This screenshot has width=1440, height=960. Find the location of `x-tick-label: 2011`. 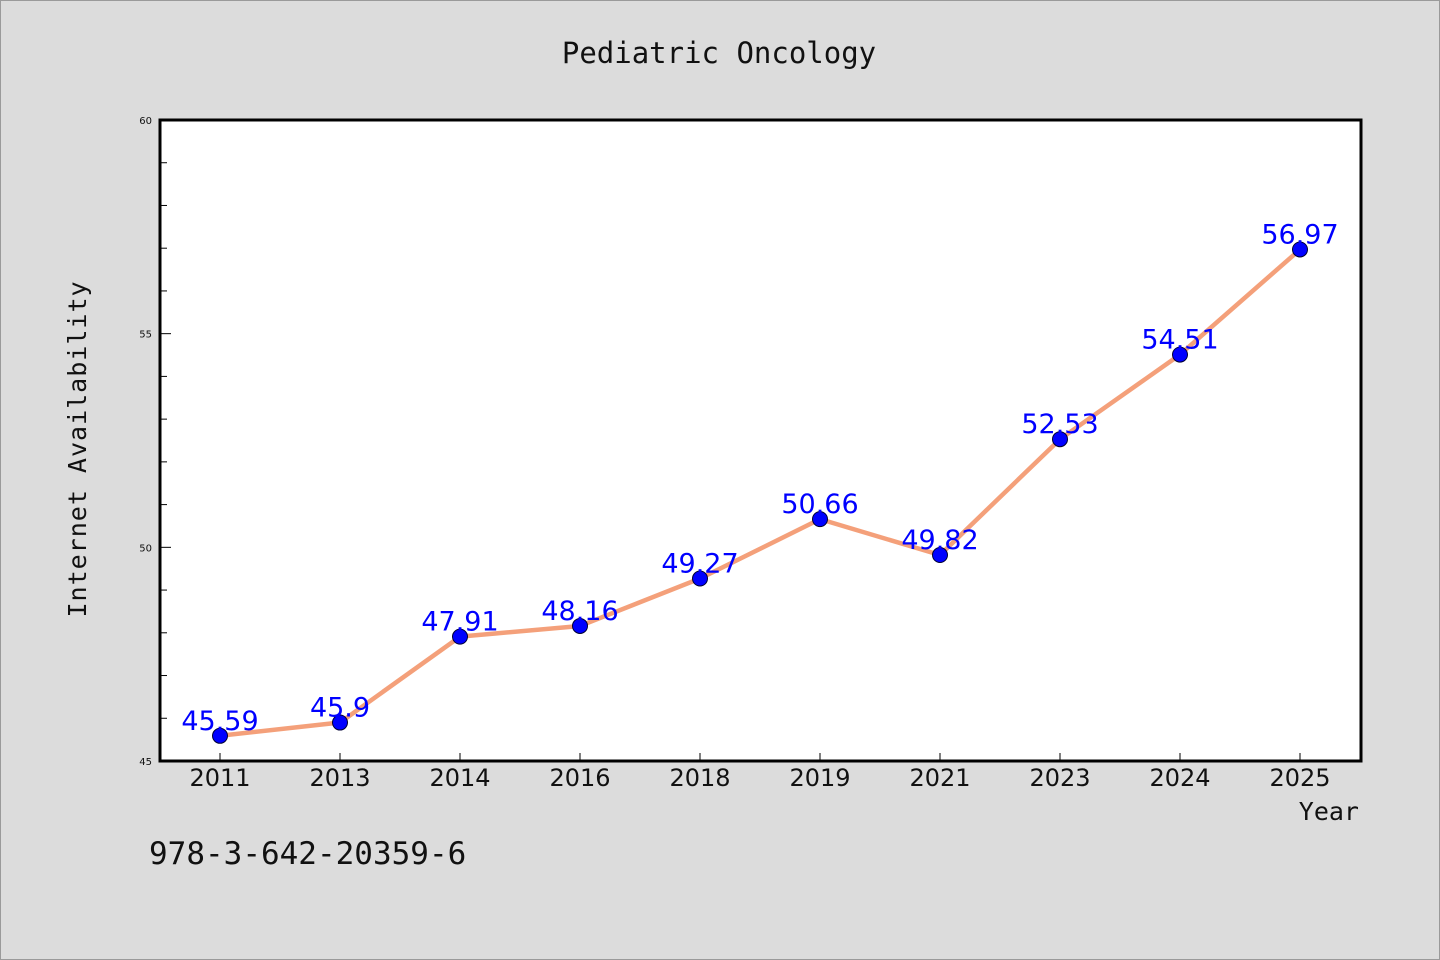

x-tick-label: 2011 is located at coordinates (219, 778).